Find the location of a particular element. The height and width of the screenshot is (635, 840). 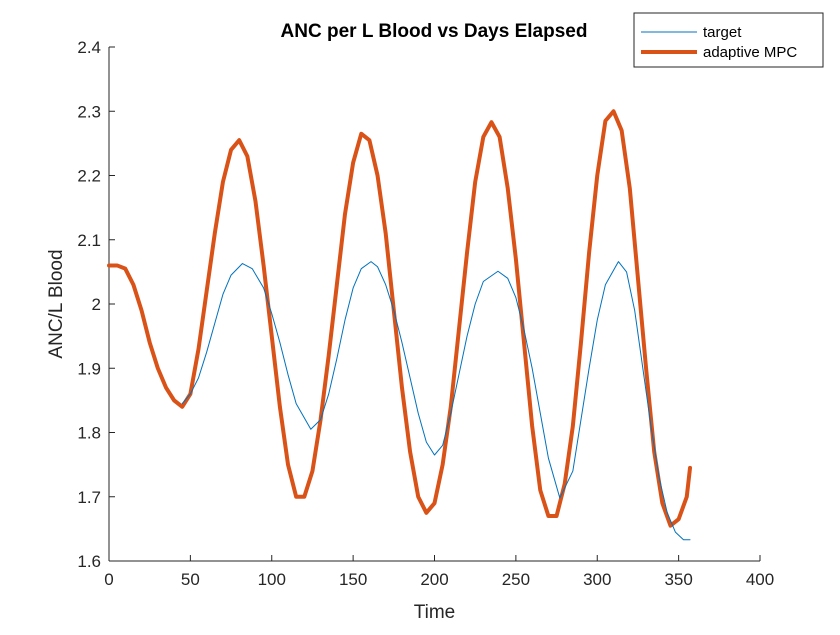

y-tick-label: 2.2 is located at coordinates (89, 176).